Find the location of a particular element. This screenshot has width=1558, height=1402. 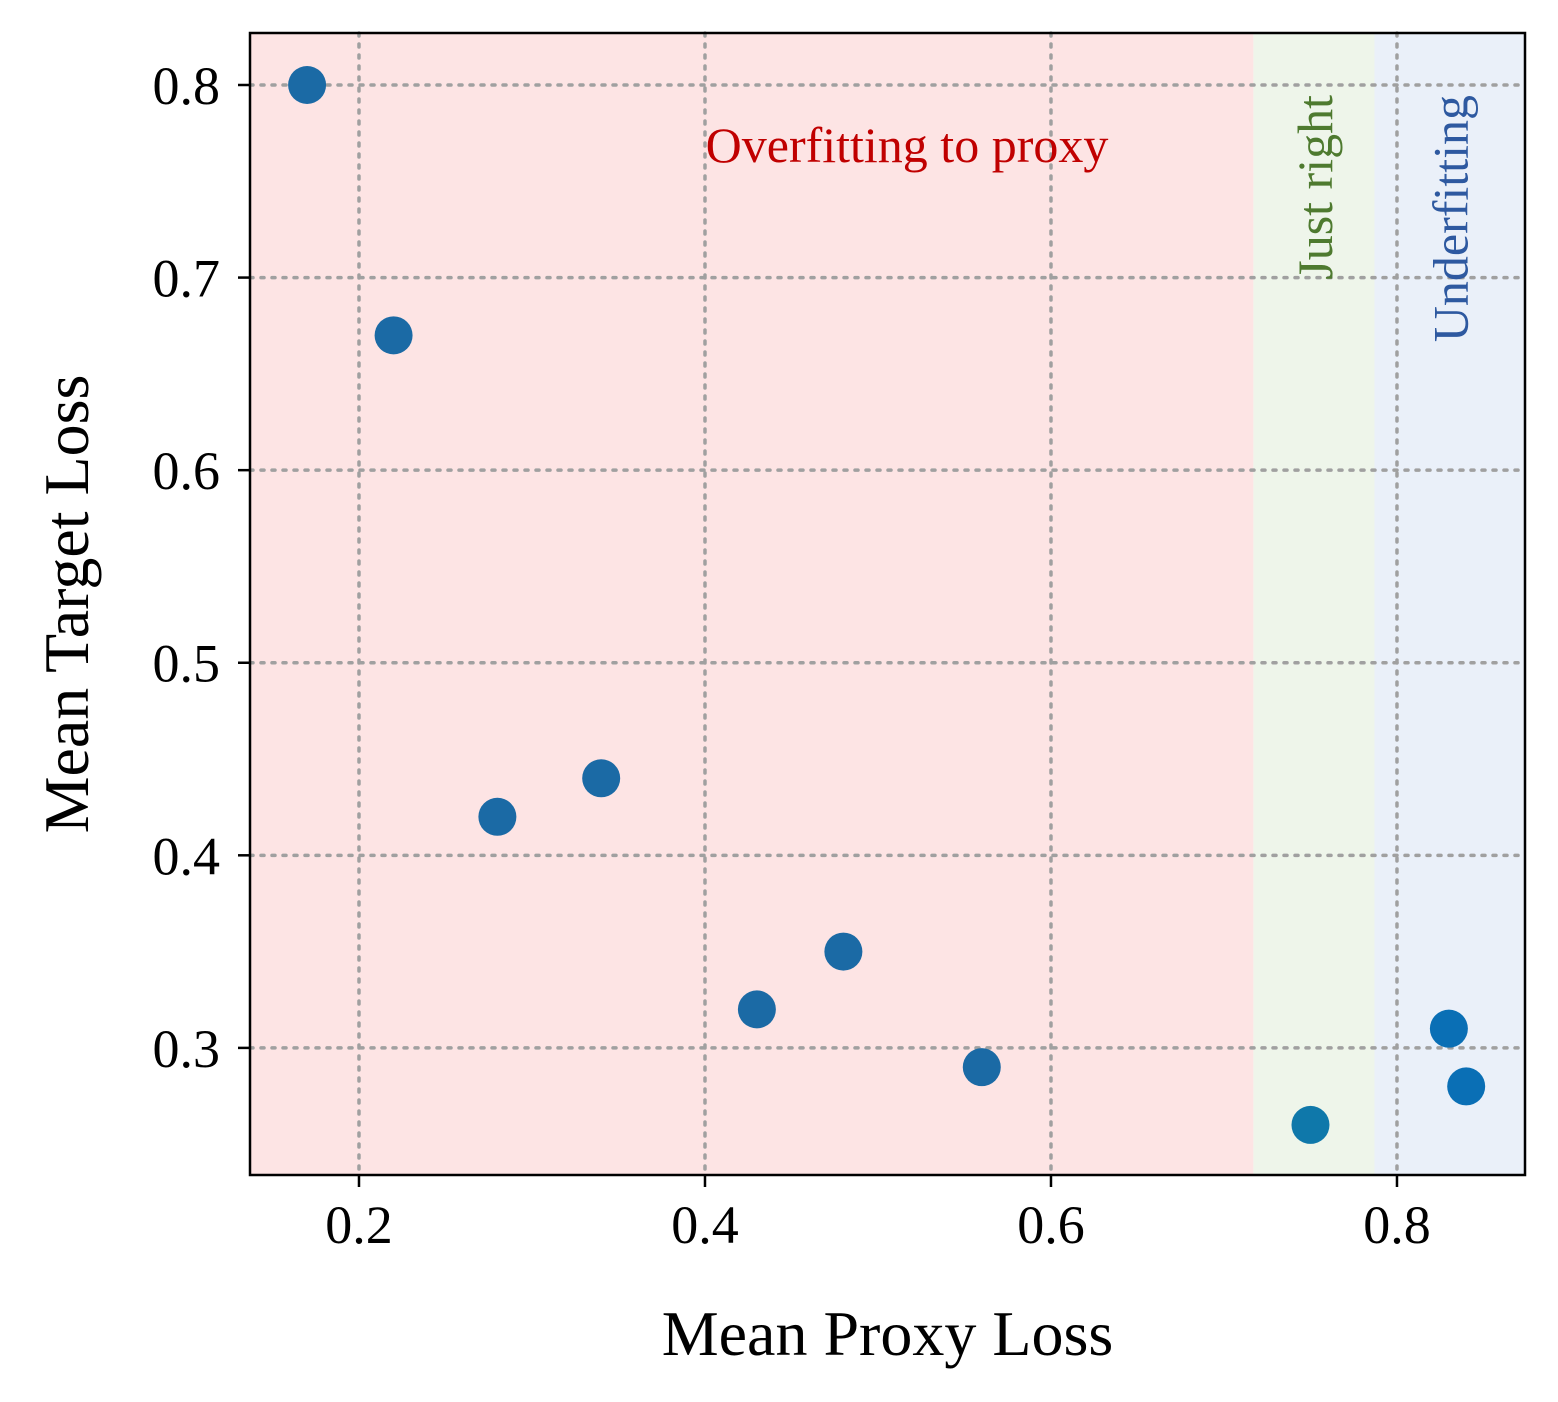

region-just-right is located at coordinates (1314, 604).